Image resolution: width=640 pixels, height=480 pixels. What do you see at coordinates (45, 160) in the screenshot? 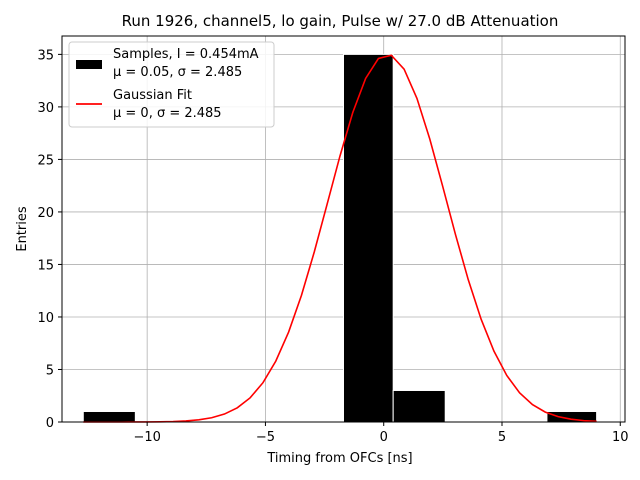
I see `y-tick-label-5: 25` at bounding box center [45, 160].